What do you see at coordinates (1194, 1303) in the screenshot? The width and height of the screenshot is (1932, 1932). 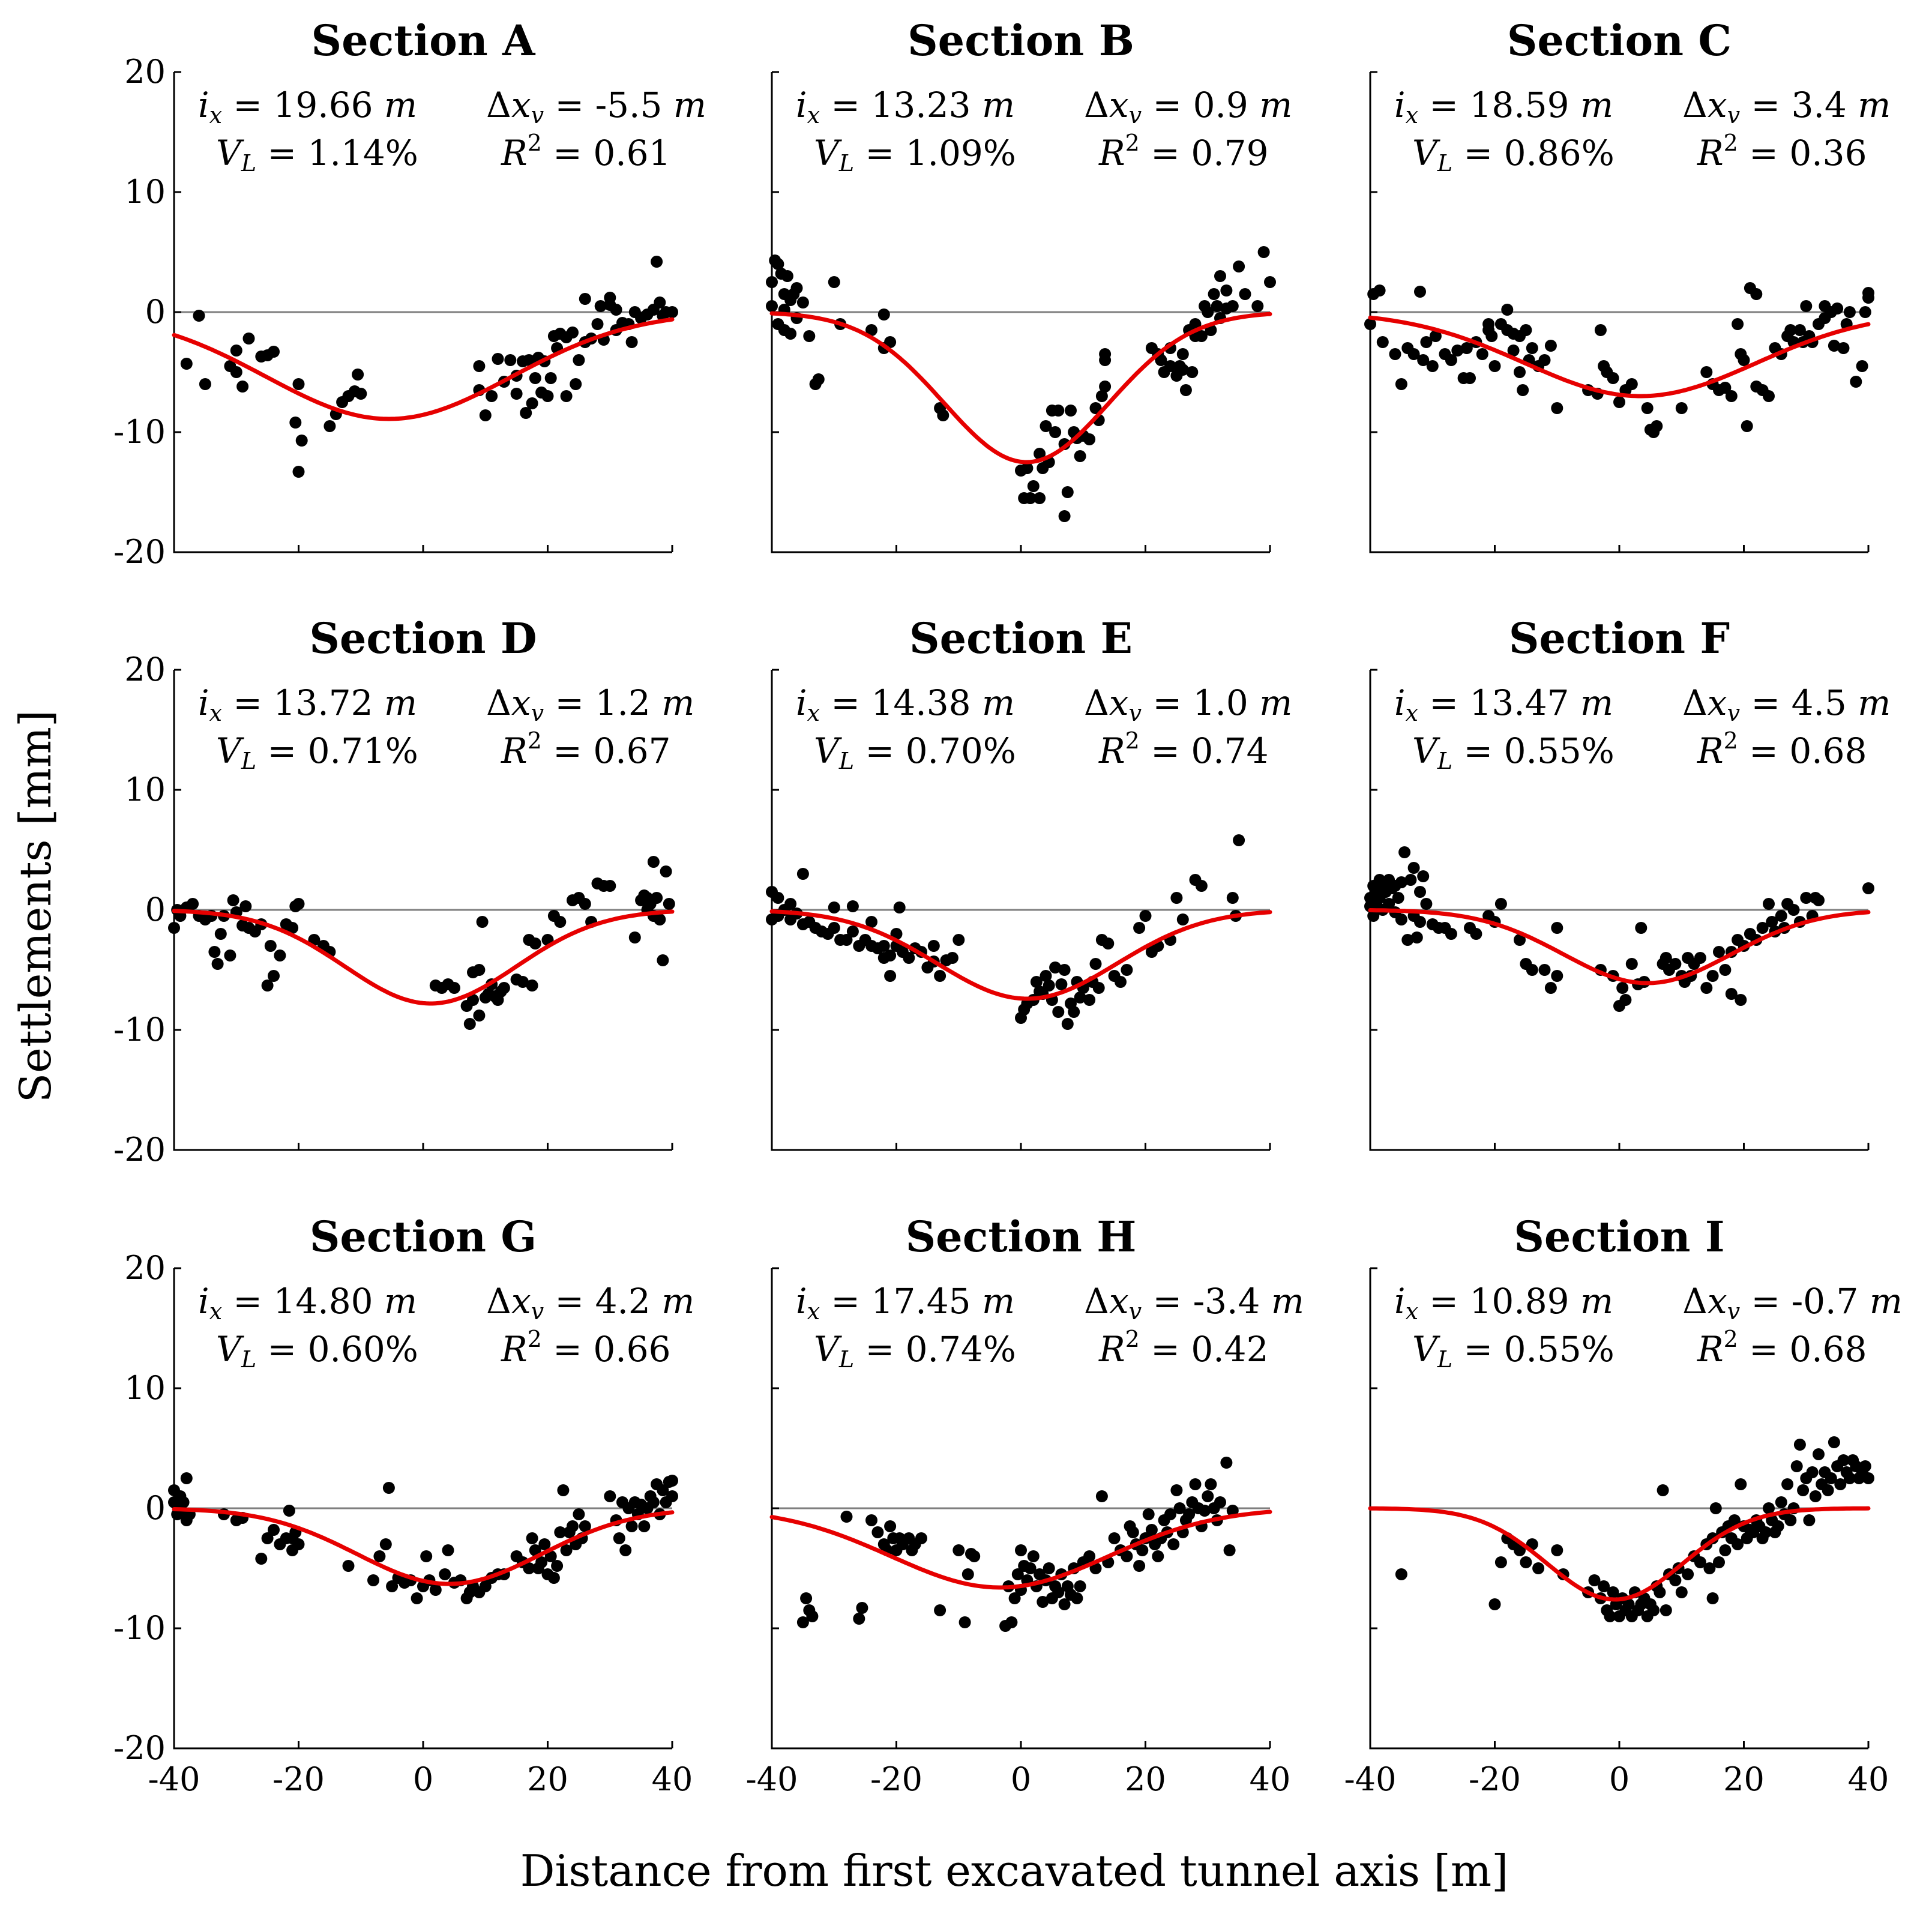 I see `dxv-annotation: Δxv = -3.4 m` at bounding box center [1194, 1303].